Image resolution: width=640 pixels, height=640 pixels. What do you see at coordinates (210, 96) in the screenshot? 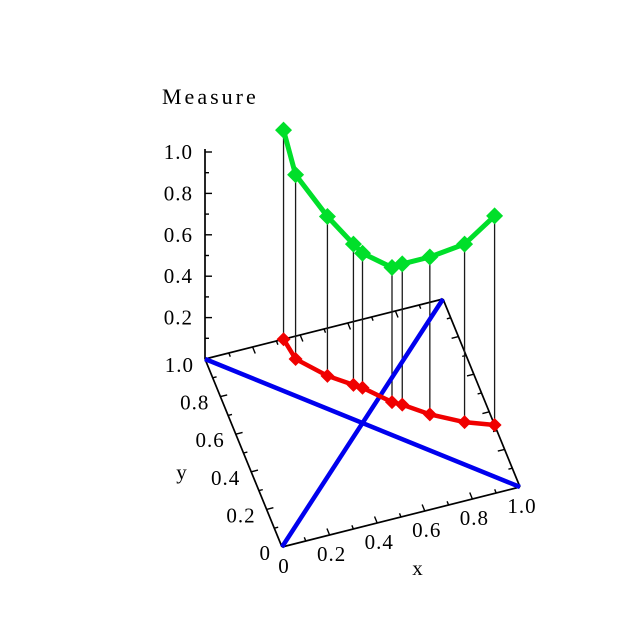
I see `measure-axis-title: Measure` at bounding box center [210, 96].